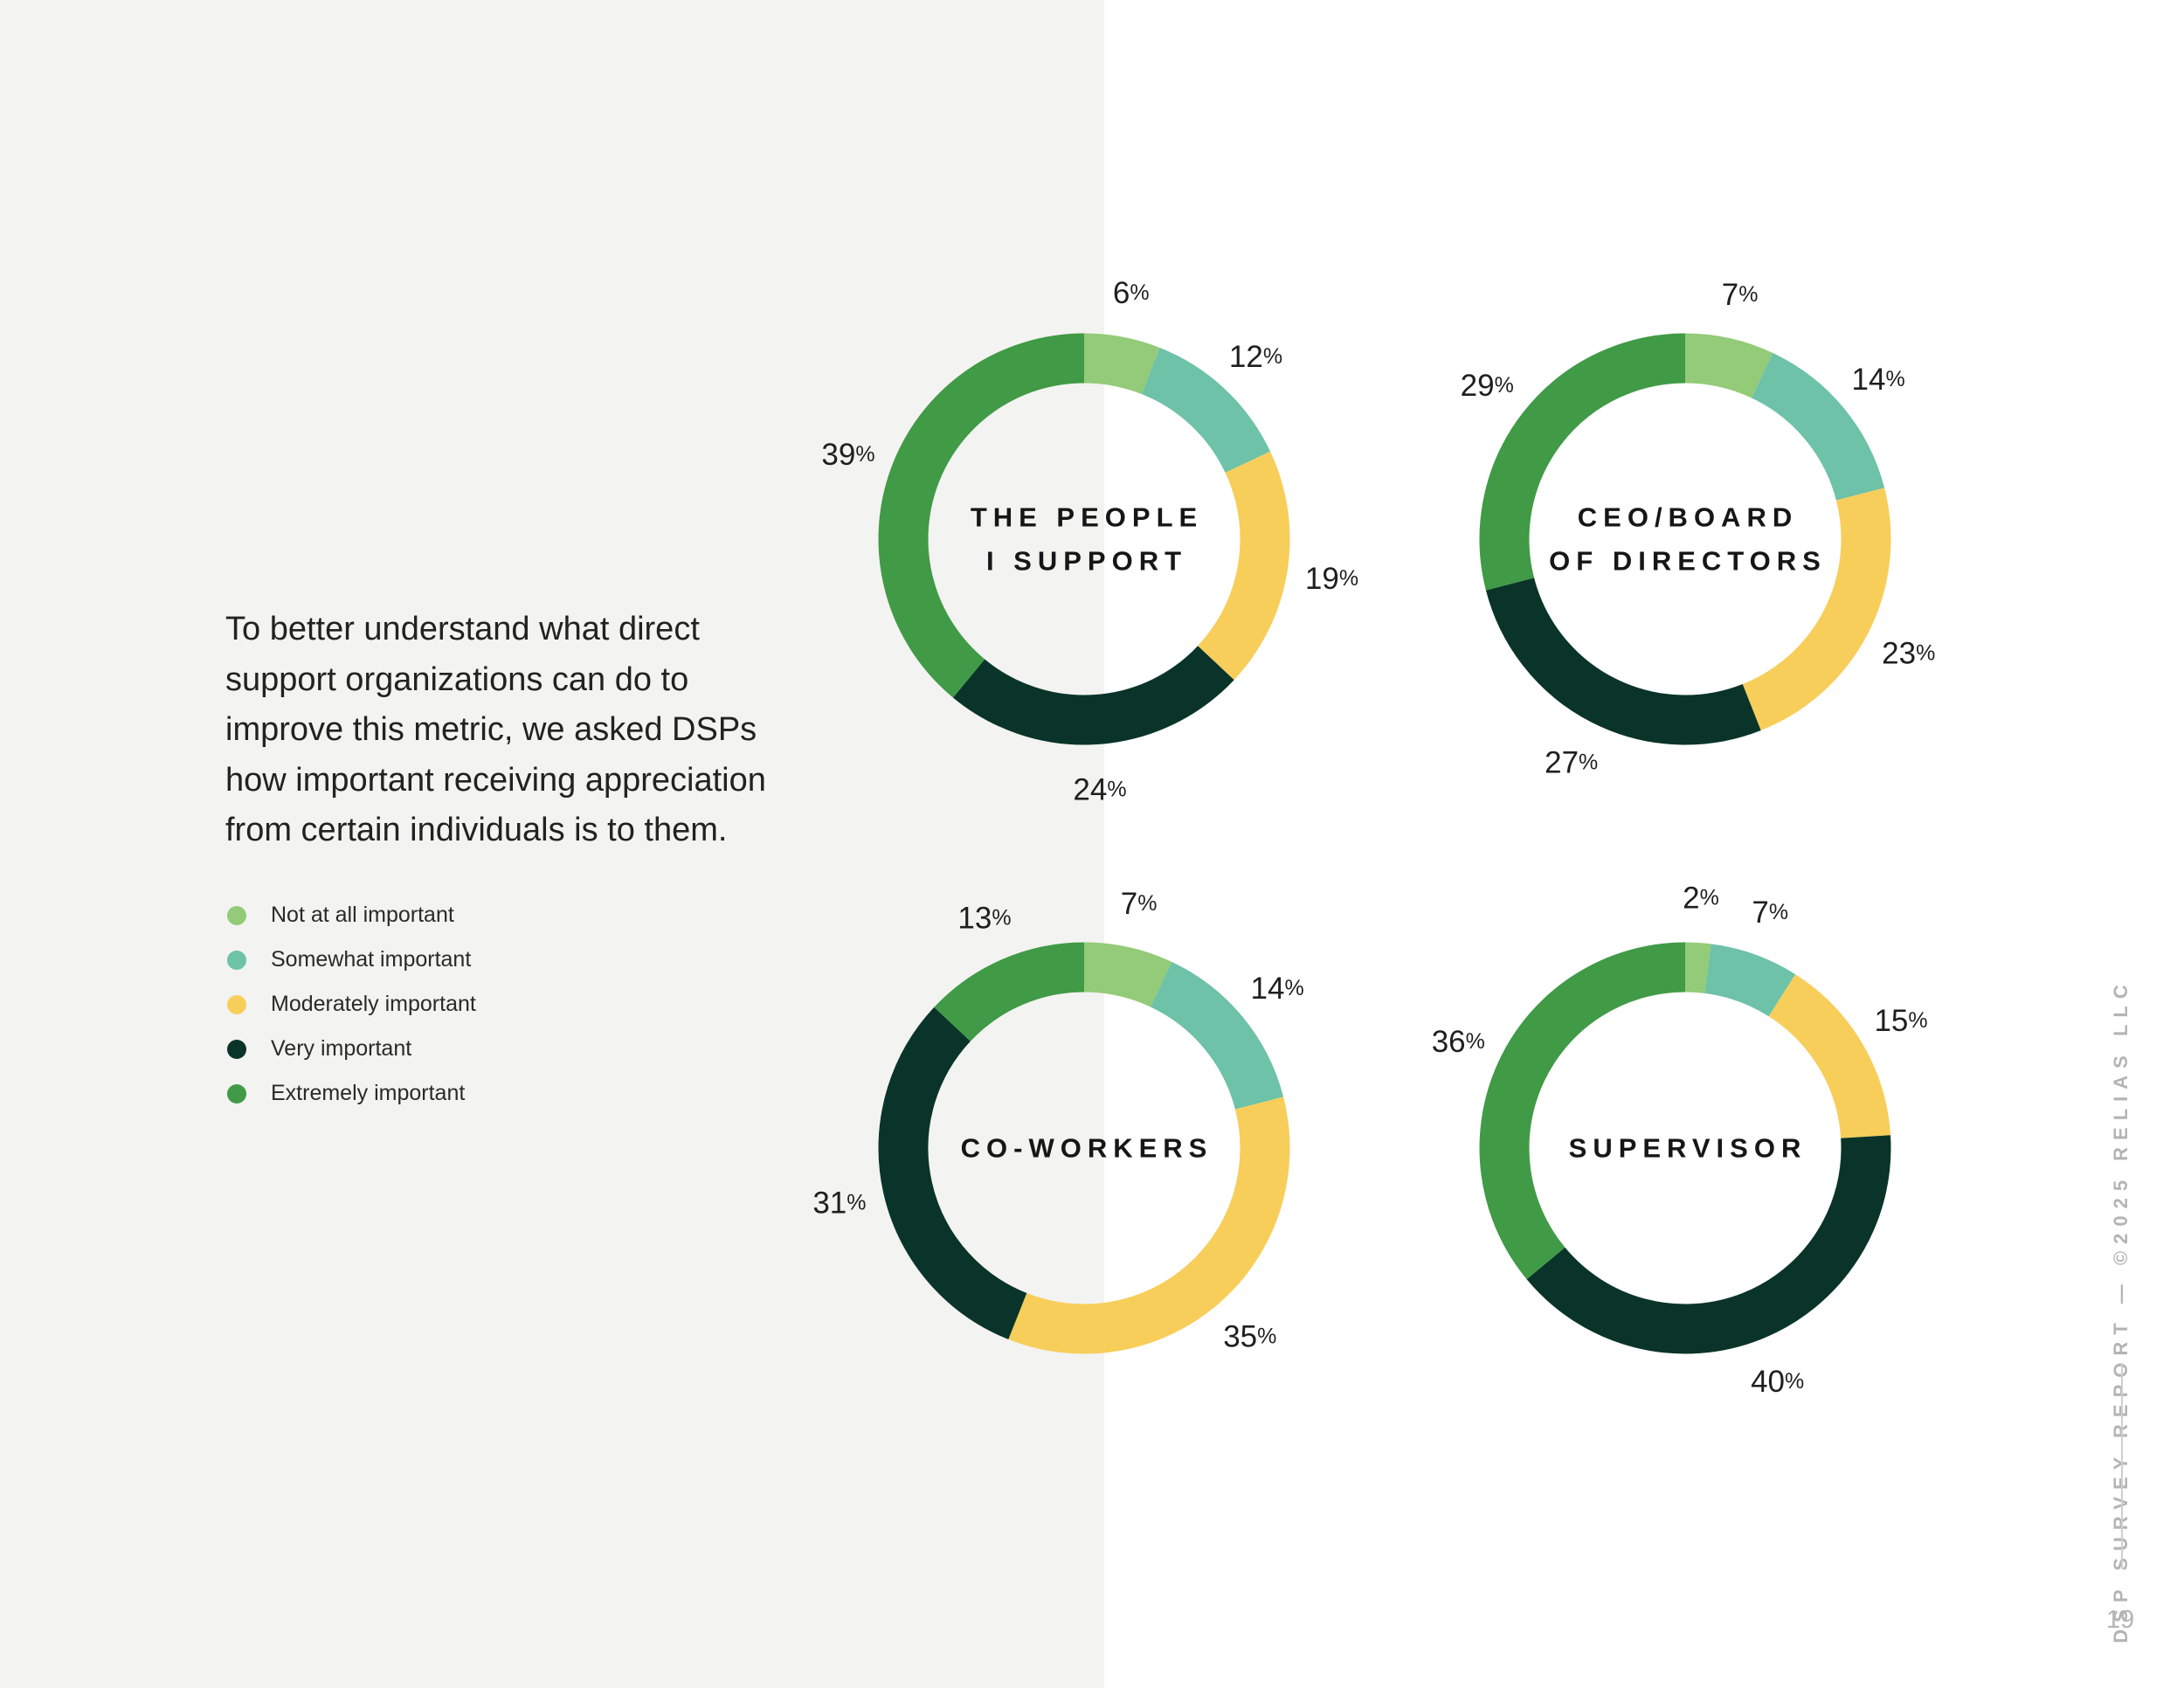 The width and height of the screenshot is (2184, 1688). I want to click on data-label: 29%, so click(1487, 386).